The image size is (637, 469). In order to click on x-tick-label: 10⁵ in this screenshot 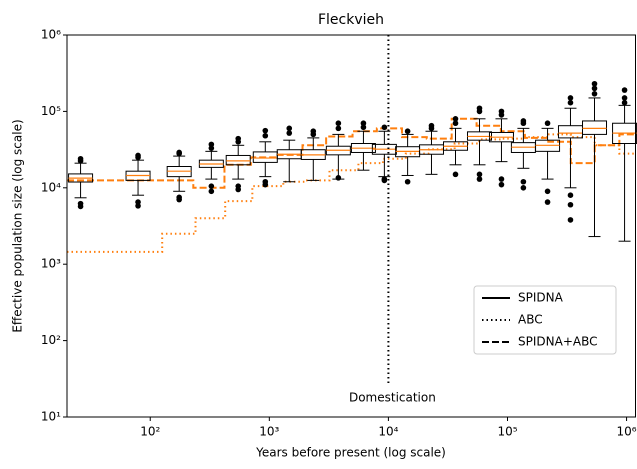, I will do `click(507, 432)`.